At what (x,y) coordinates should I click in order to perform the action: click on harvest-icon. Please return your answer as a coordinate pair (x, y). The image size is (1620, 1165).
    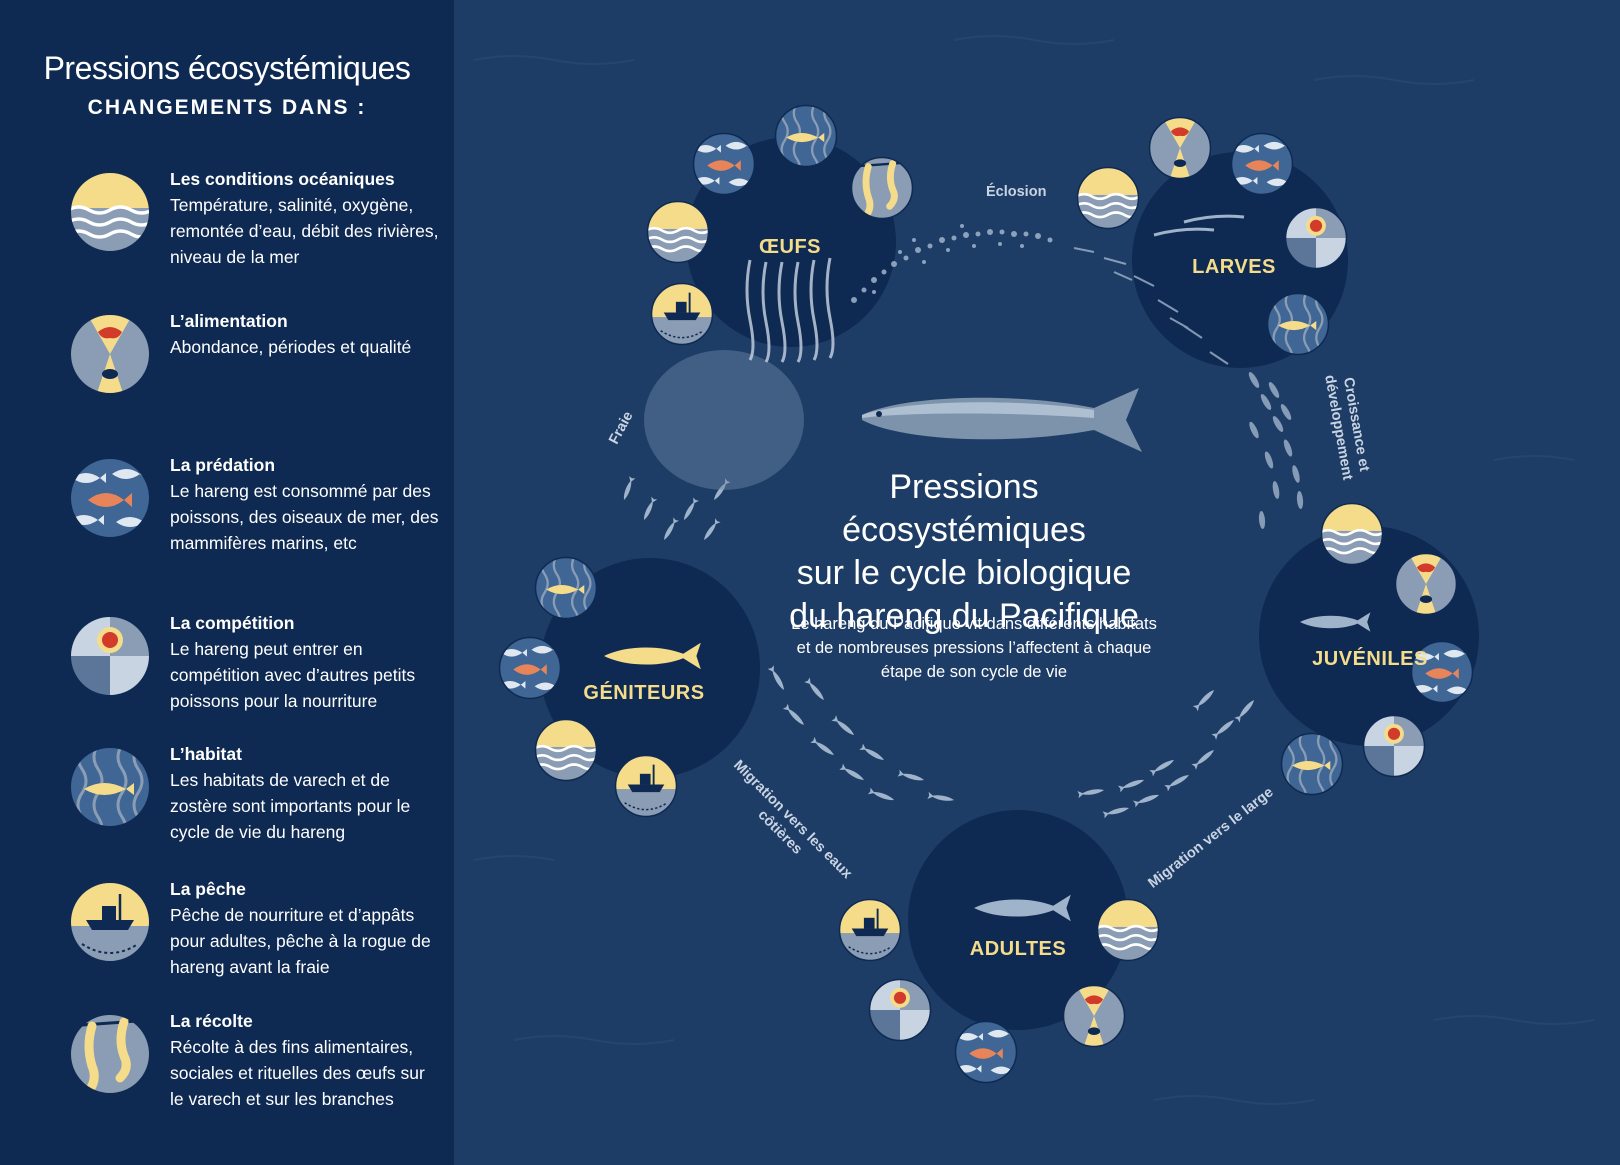
    Looking at the image, I should click on (110, 1054).